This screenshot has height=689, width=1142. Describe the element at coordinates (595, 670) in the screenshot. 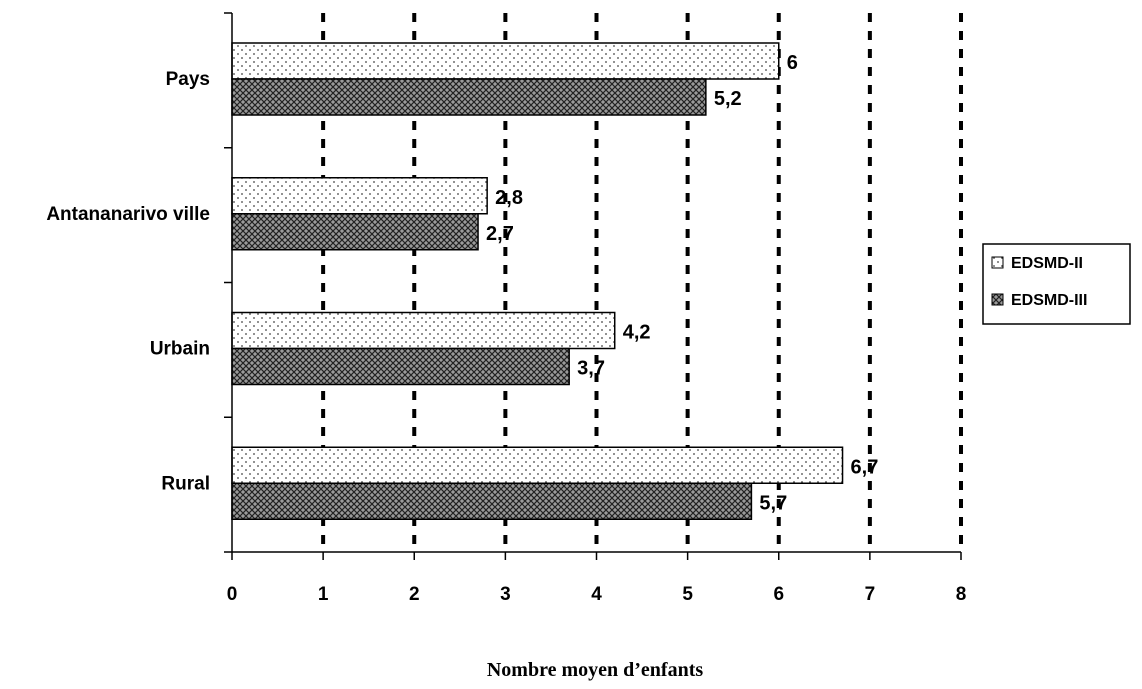

I see `x-axis-label: Nombre moyen d’enfants` at that location.